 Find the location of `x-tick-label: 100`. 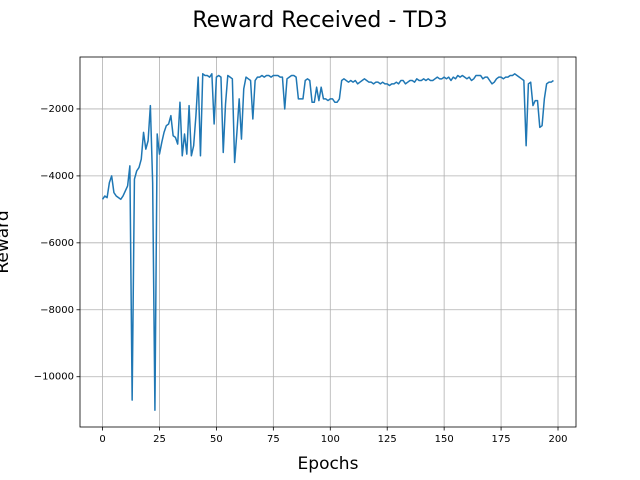

x-tick-label: 100 is located at coordinates (330, 439).